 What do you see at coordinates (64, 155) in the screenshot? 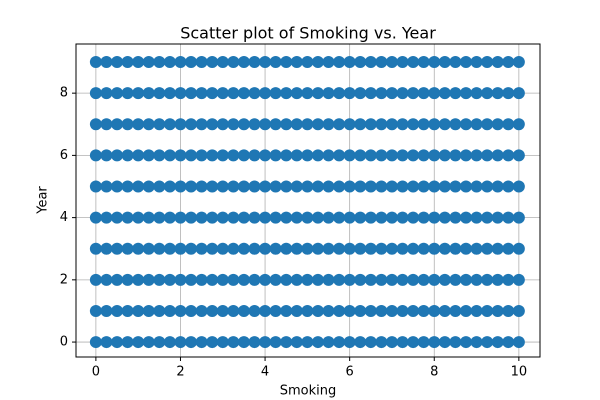
I see `y-tick-label: 6` at bounding box center [64, 155].